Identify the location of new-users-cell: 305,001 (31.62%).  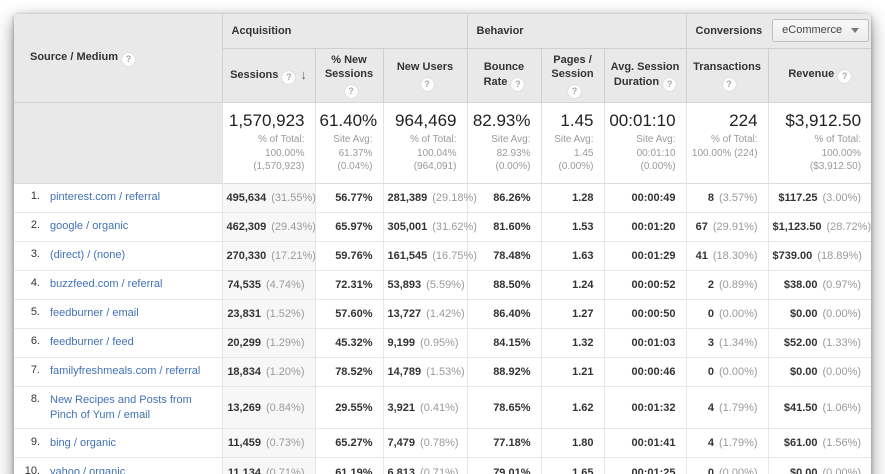
(429, 226).